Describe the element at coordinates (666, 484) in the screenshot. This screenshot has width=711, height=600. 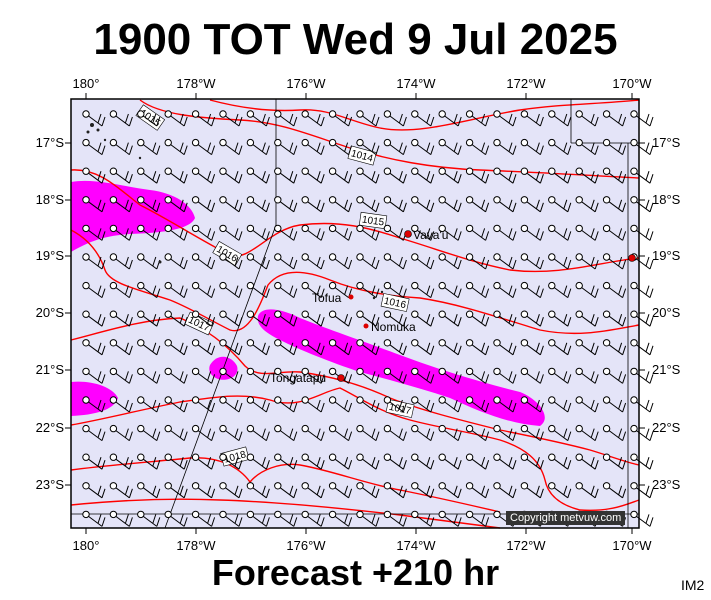
I see `lat-label-right-23s: 23°S` at that location.